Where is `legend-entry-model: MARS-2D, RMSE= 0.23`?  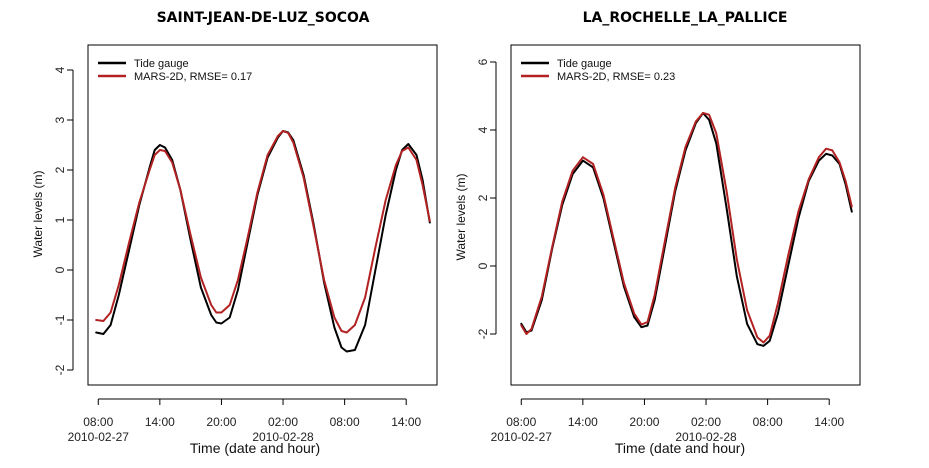
legend-entry-model: MARS-2D, RMSE= 0.23 is located at coordinates (616, 77).